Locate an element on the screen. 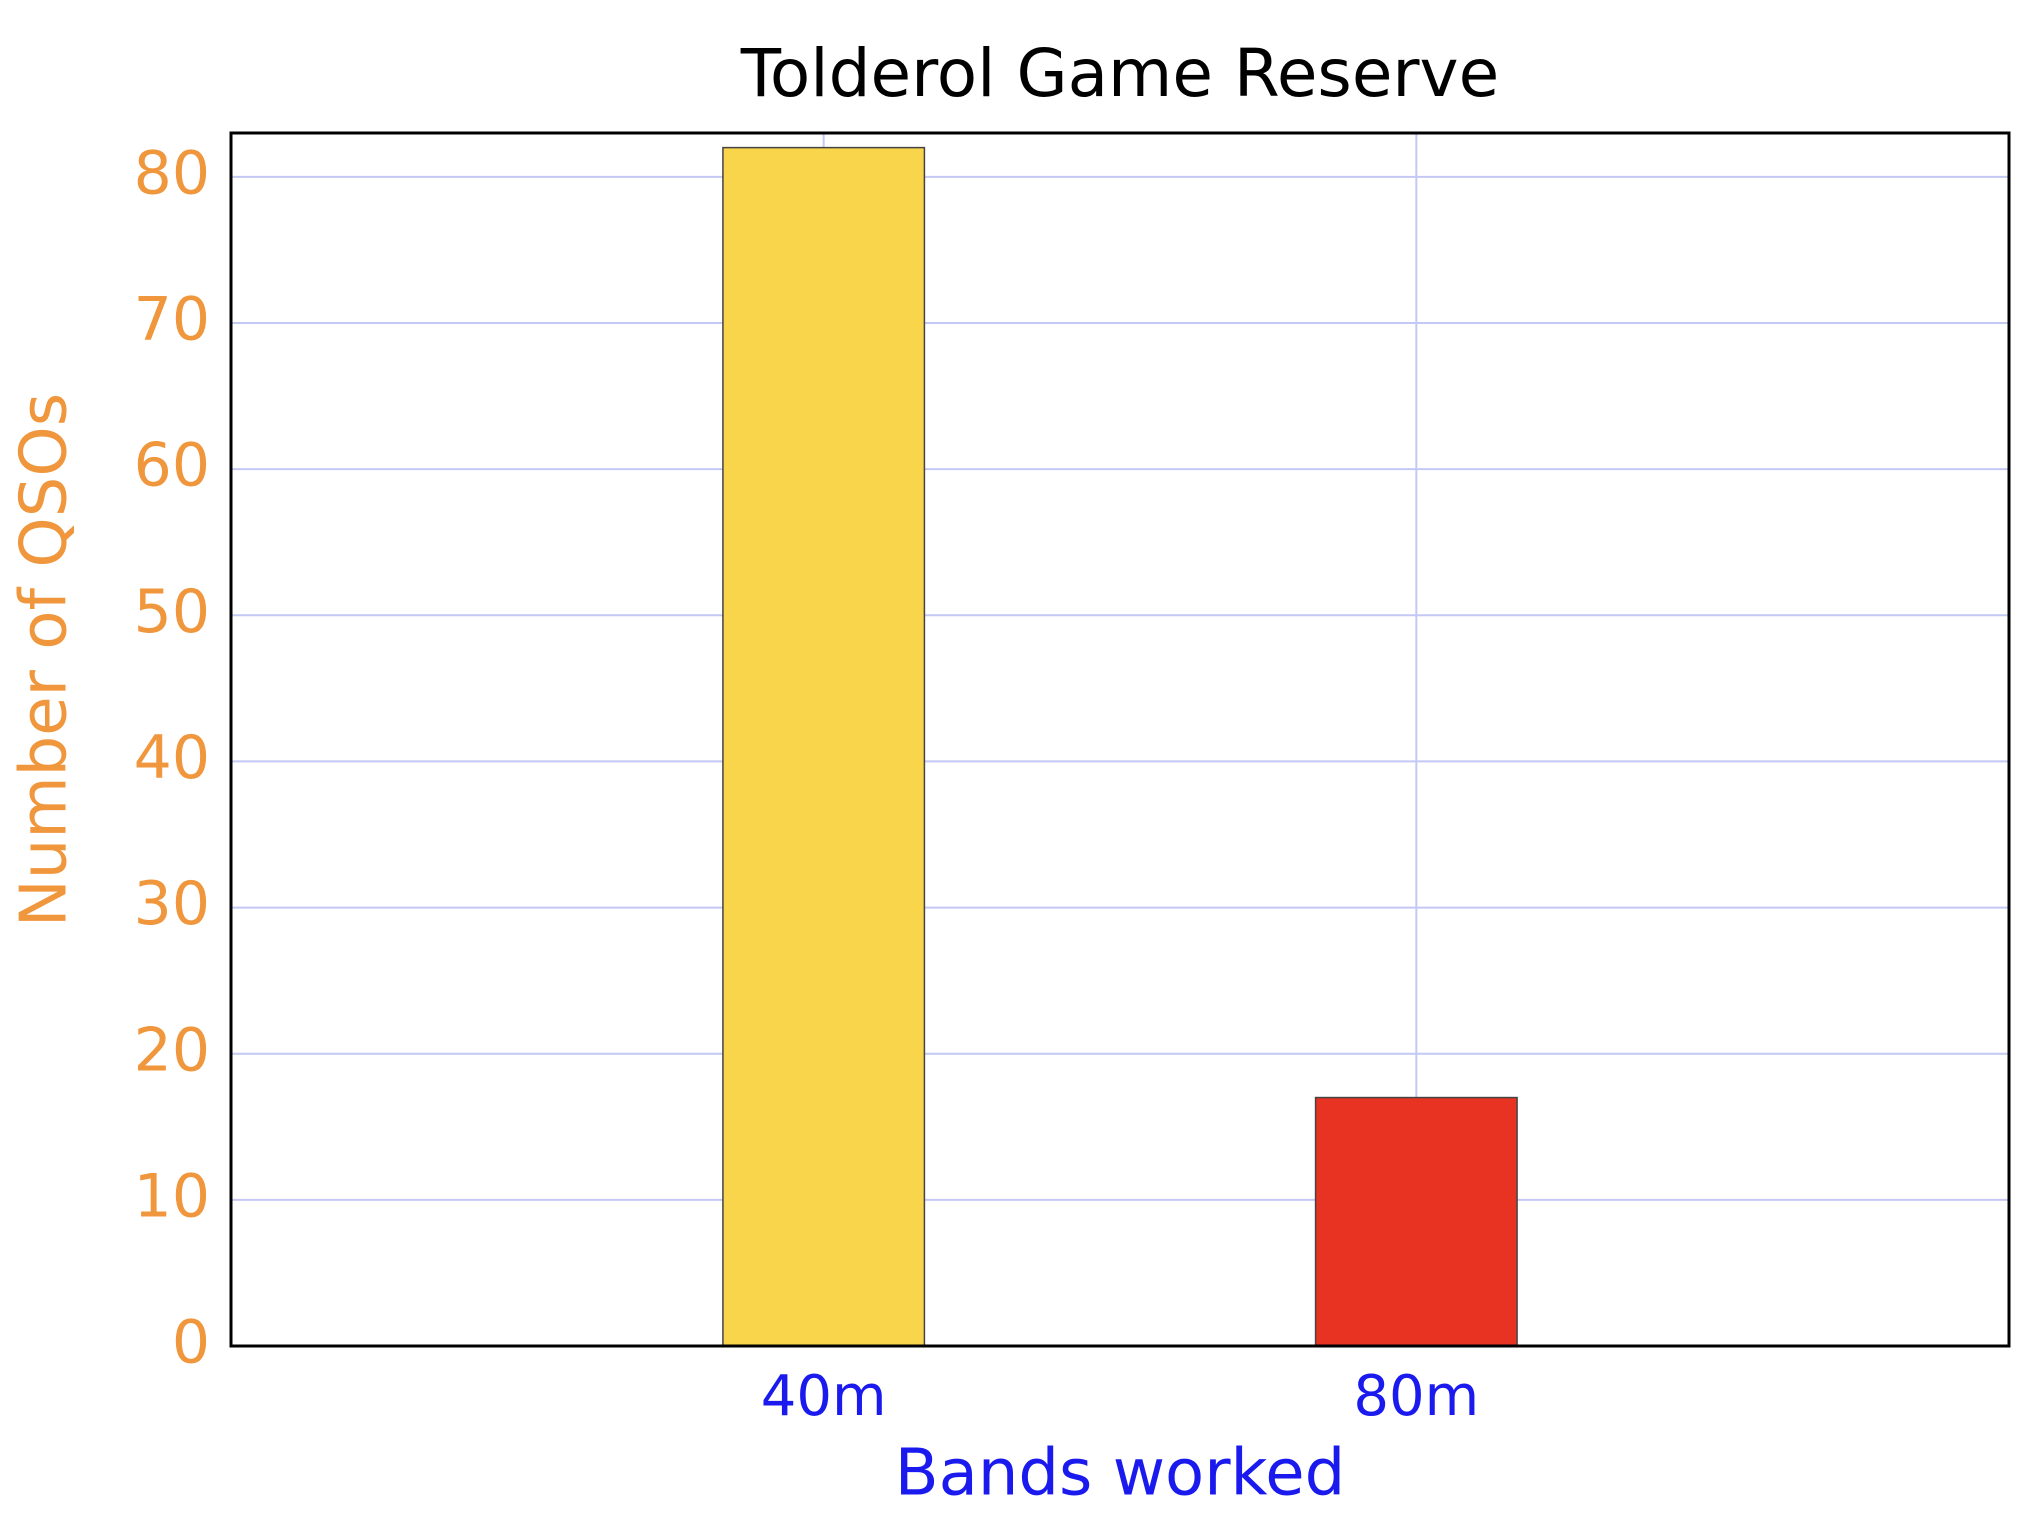 The width and height of the screenshot is (2029, 1513). chart-title: Tolderol Game Reserve is located at coordinates (1119, 73).